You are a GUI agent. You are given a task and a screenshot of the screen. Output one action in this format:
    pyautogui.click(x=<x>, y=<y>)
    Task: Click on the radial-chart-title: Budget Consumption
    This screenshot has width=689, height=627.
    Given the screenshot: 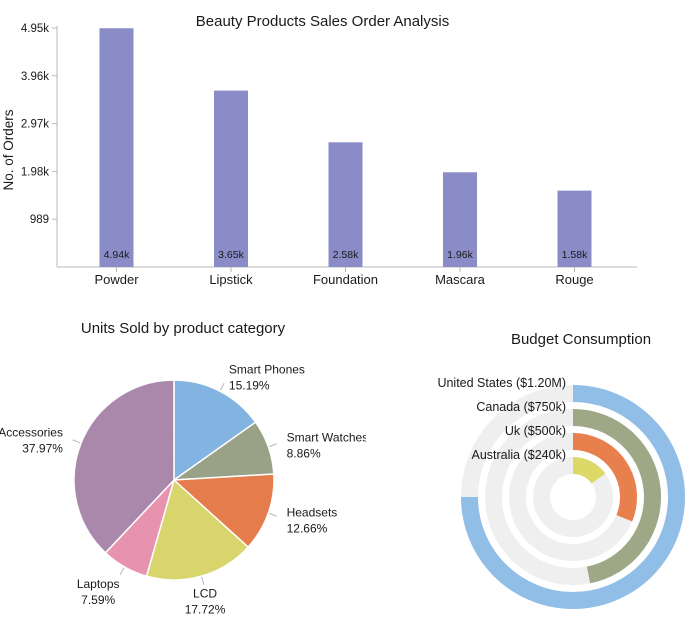 What is the action you would take?
    pyautogui.click(x=581, y=339)
    